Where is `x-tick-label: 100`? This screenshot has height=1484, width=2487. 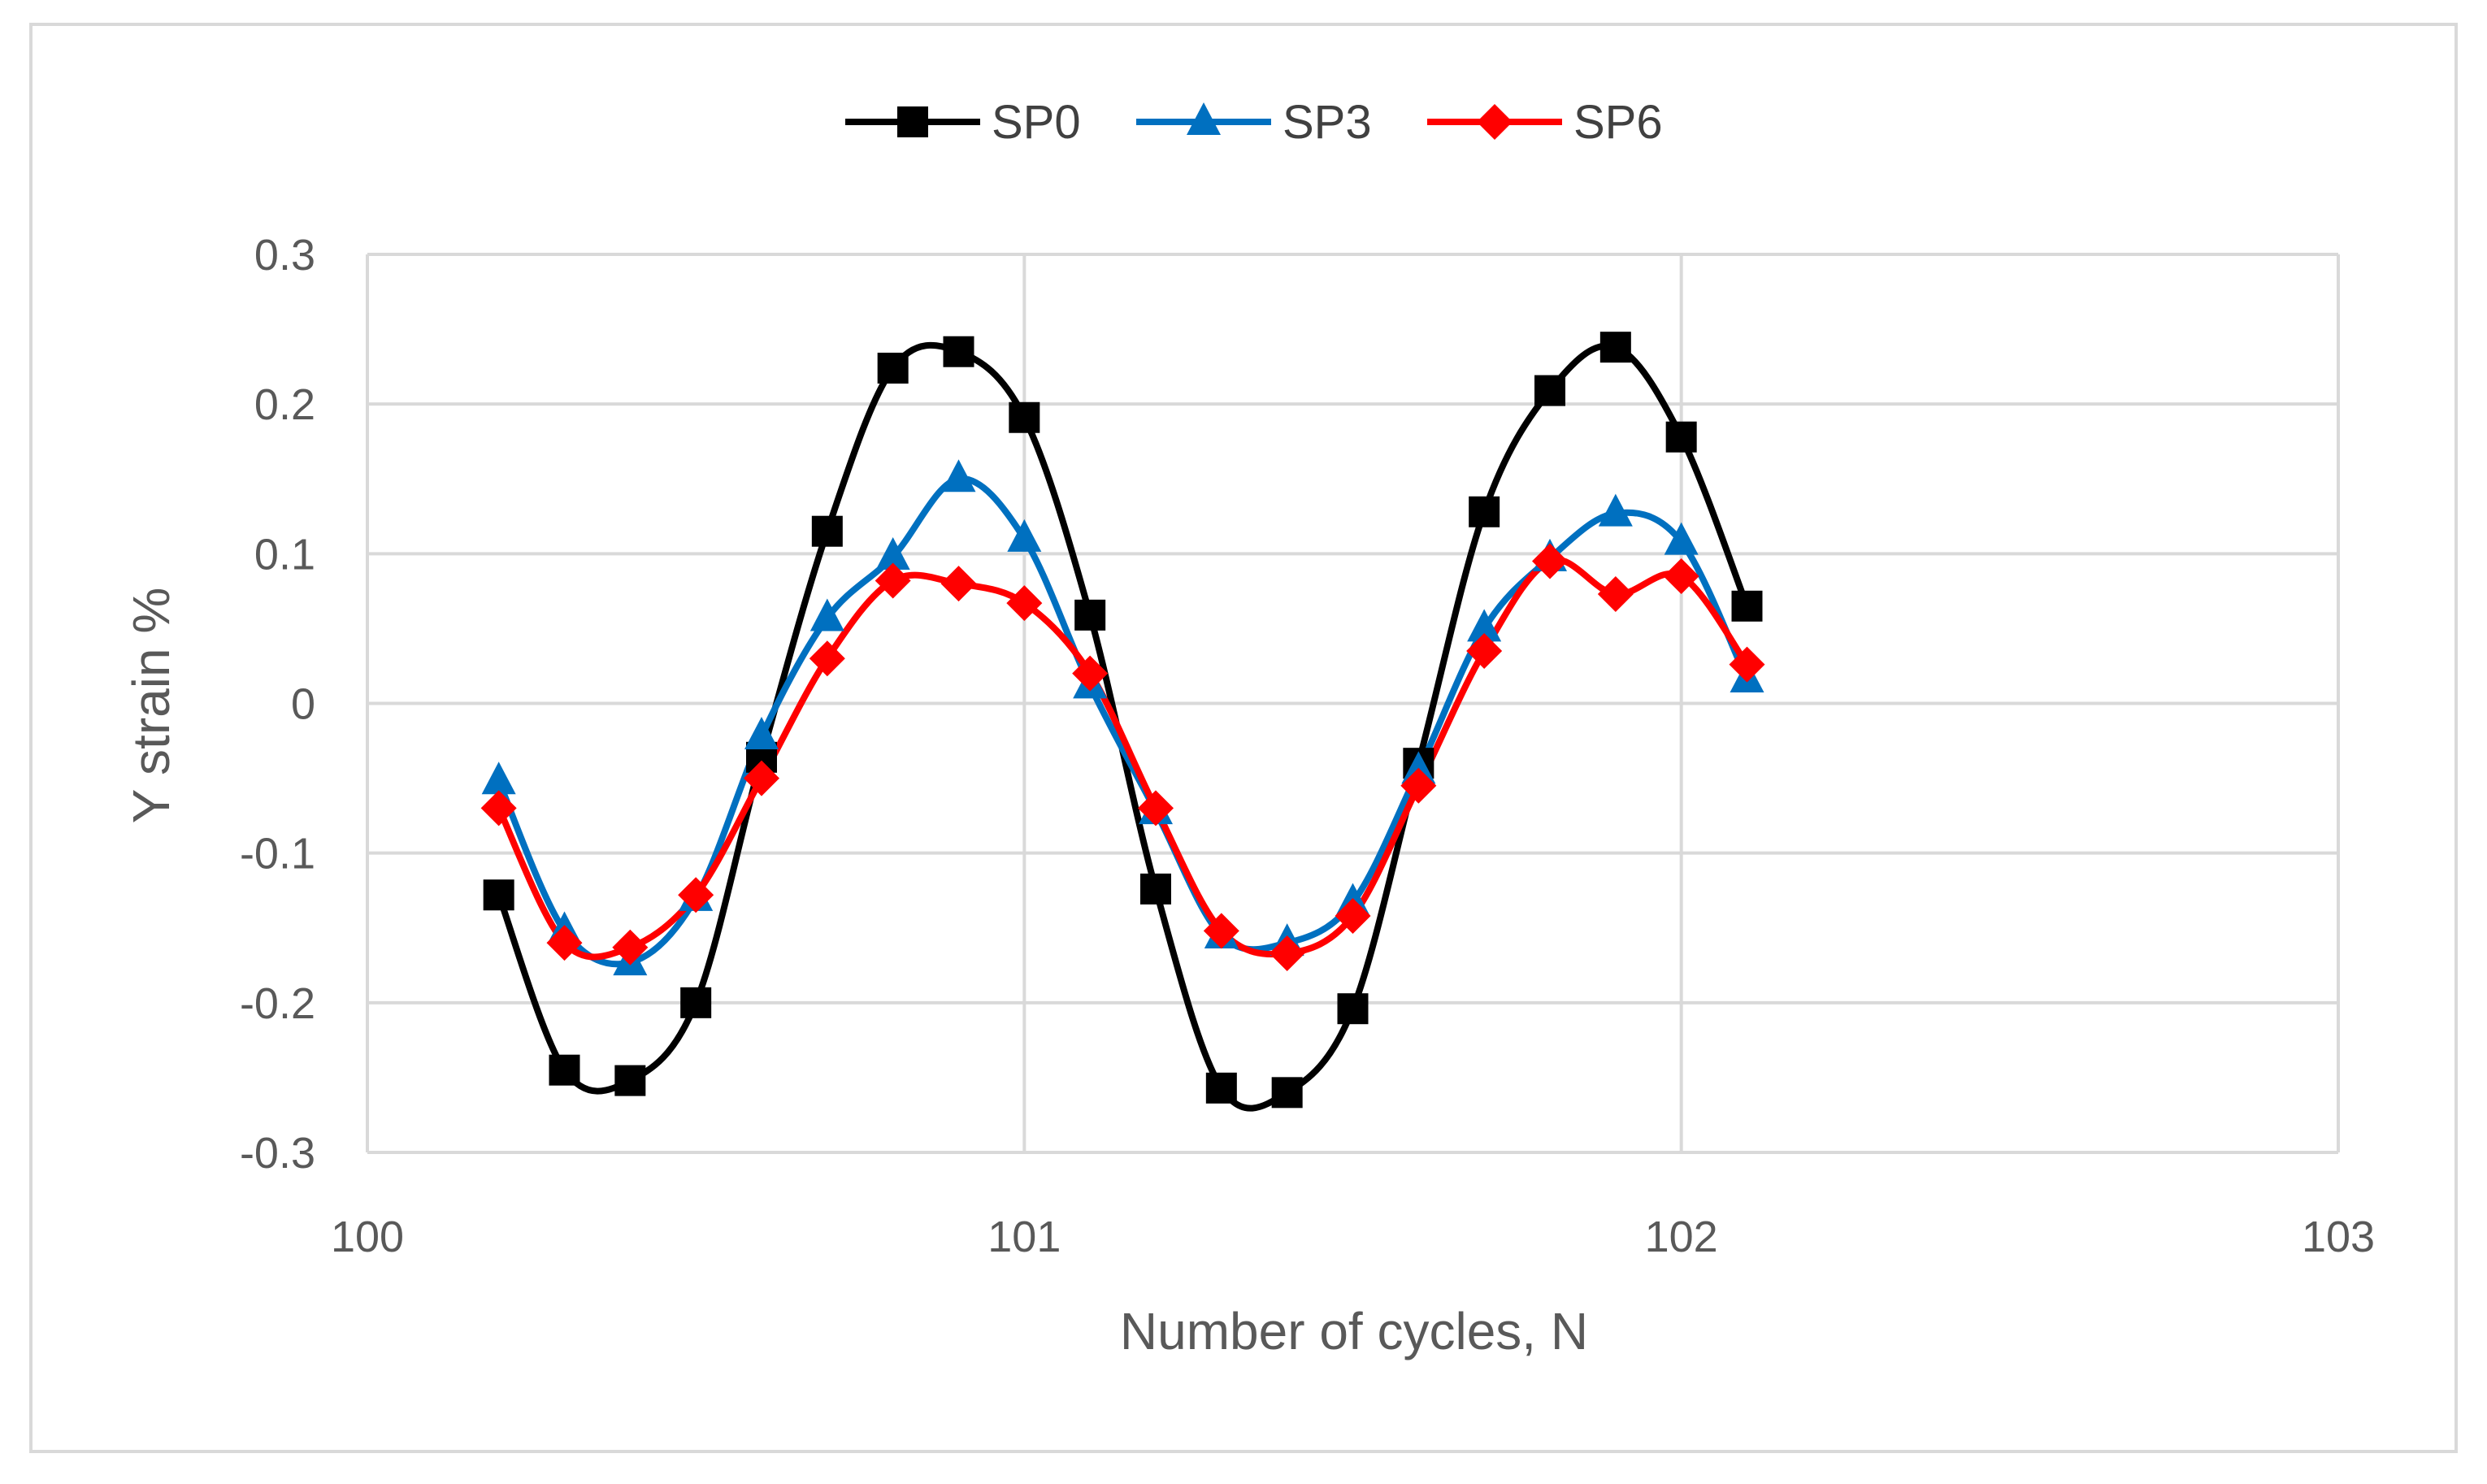 x-tick-label: 100 is located at coordinates (367, 1237).